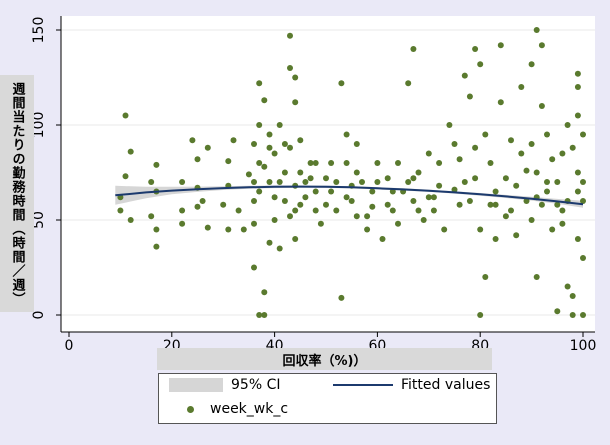 The image size is (610, 445). Describe the element at coordinates (69, 346) in the screenshot. I see `x-tick-label-0: 0` at that location.